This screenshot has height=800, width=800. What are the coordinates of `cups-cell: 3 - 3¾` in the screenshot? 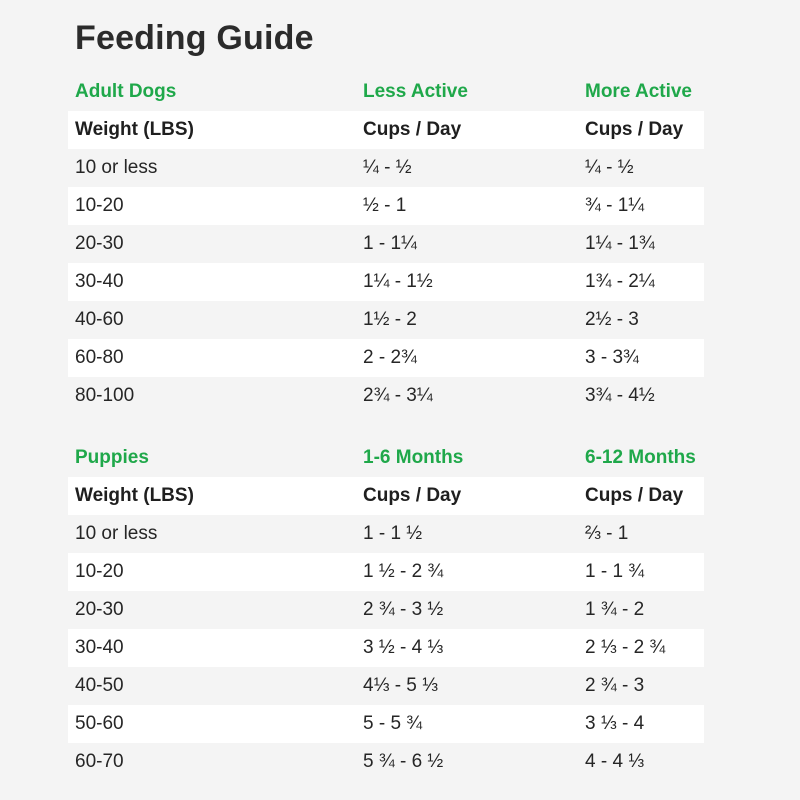 It's located at (612, 357).